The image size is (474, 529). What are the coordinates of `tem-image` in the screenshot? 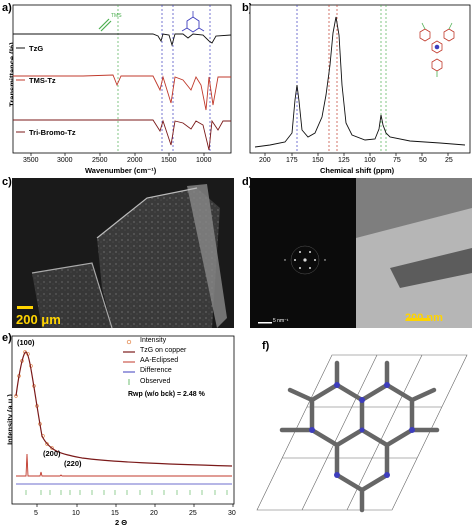 It's located at (361, 253).